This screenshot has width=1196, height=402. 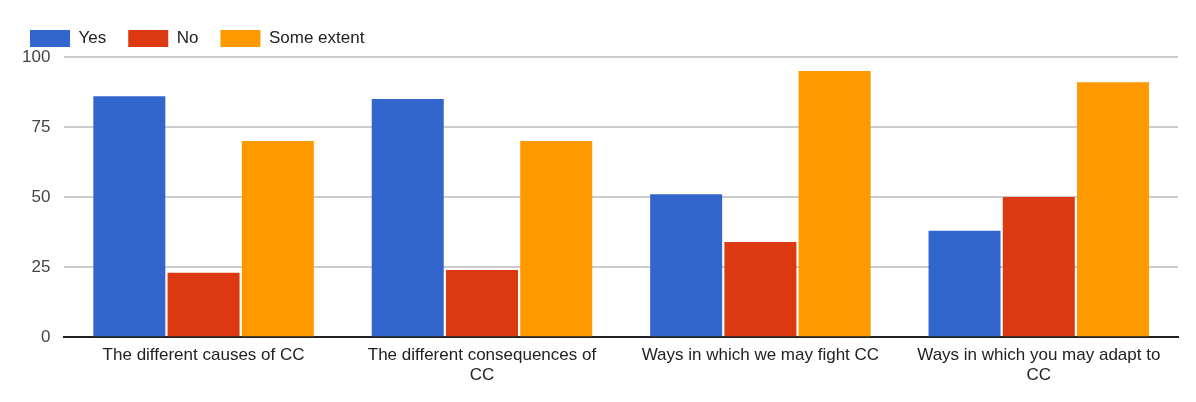 I want to click on x-tick-label: Ways in which you may adapt to CC, so click(x=1039, y=365).